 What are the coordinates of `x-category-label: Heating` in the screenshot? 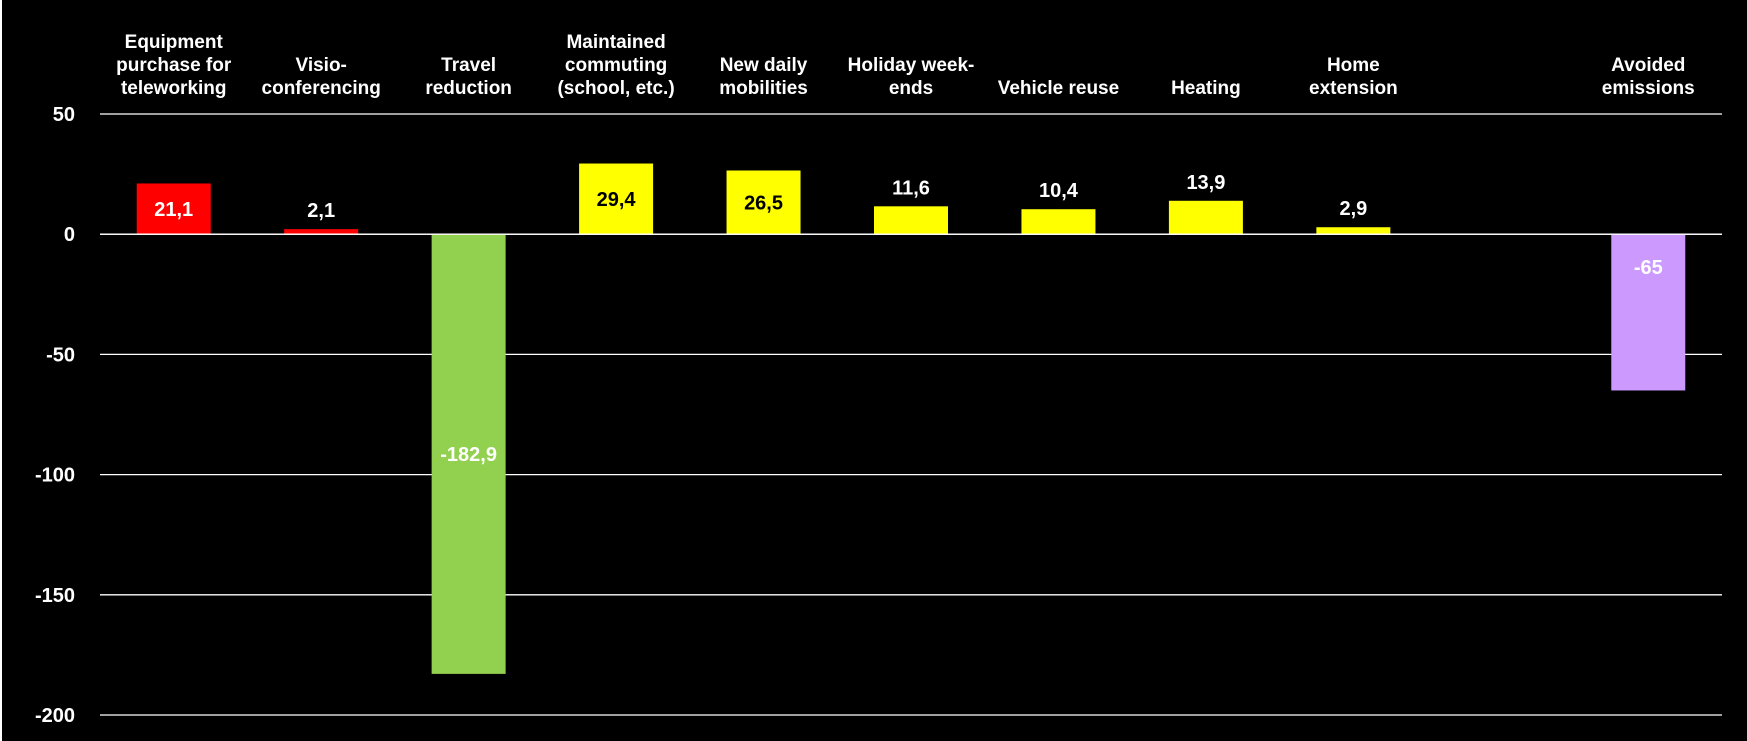 It's located at (1206, 88).